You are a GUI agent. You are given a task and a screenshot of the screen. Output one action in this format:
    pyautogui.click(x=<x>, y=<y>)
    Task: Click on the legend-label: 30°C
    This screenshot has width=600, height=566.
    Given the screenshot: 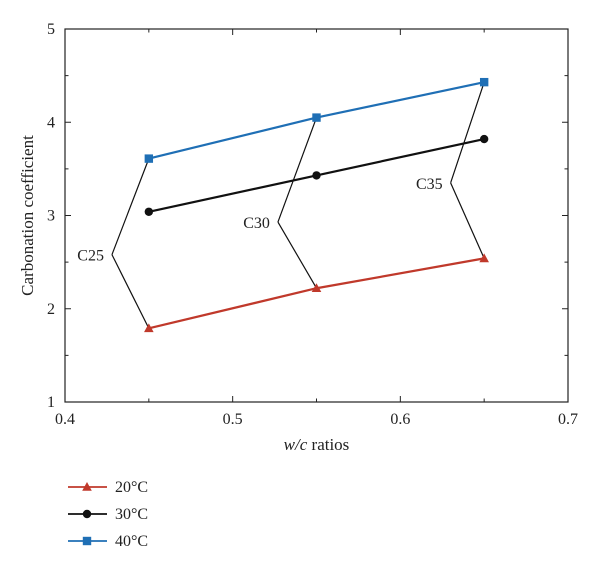 What is the action you would take?
    pyautogui.click(x=131, y=514)
    